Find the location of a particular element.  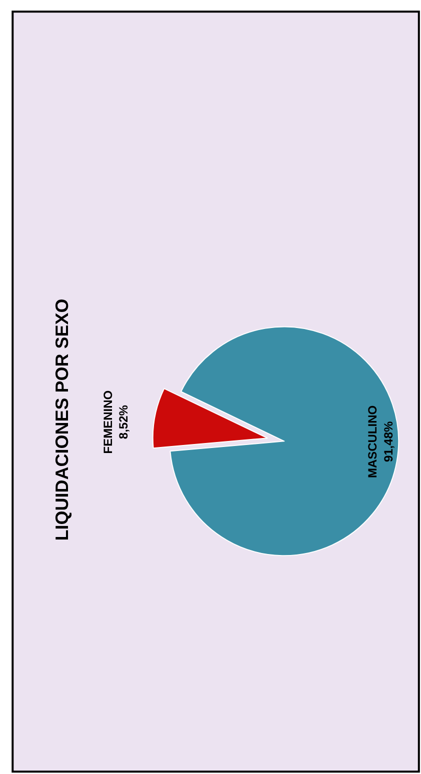

data-label: 91,48% is located at coordinates (388, 441).